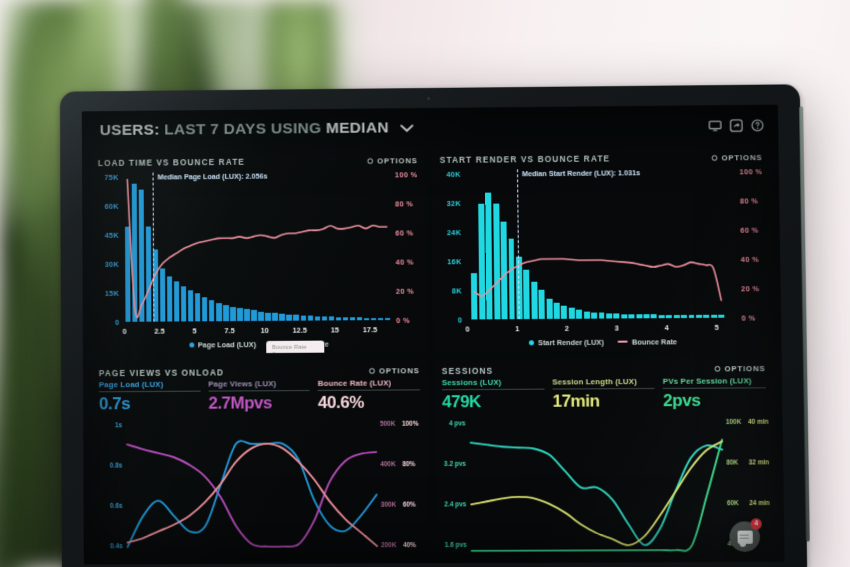  What do you see at coordinates (749, 230) in the screenshot?
I see `y2-axis-tick: 60 %` at bounding box center [749, 230].